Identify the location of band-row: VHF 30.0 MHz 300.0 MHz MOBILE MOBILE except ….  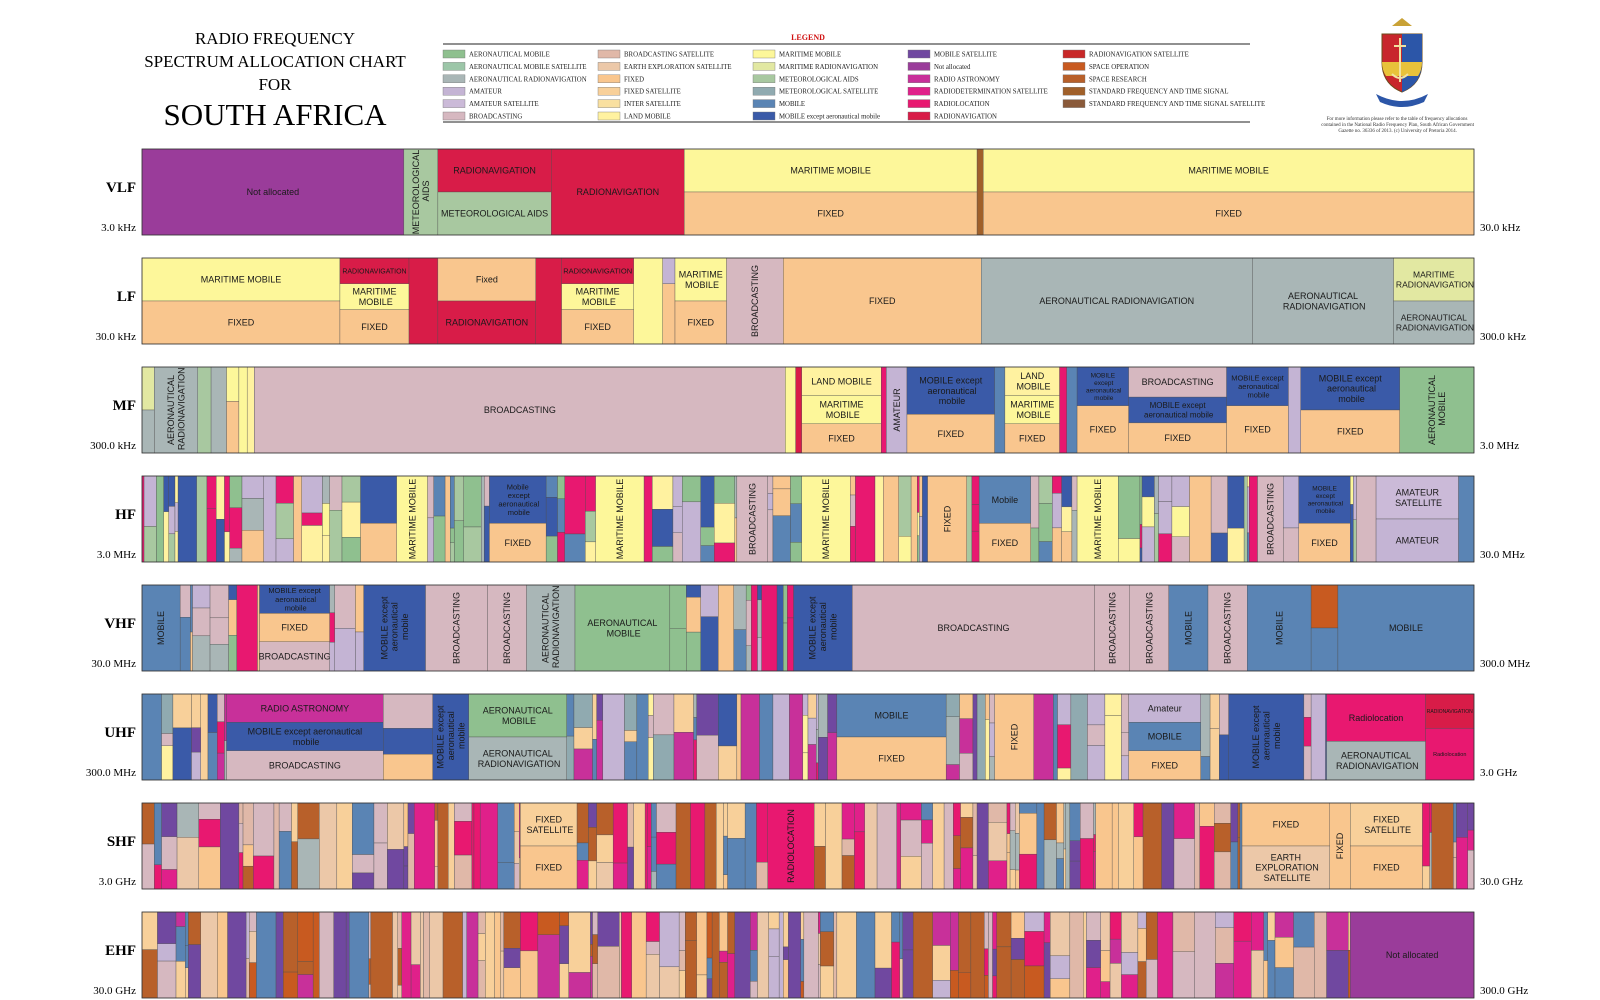
(810, 628).